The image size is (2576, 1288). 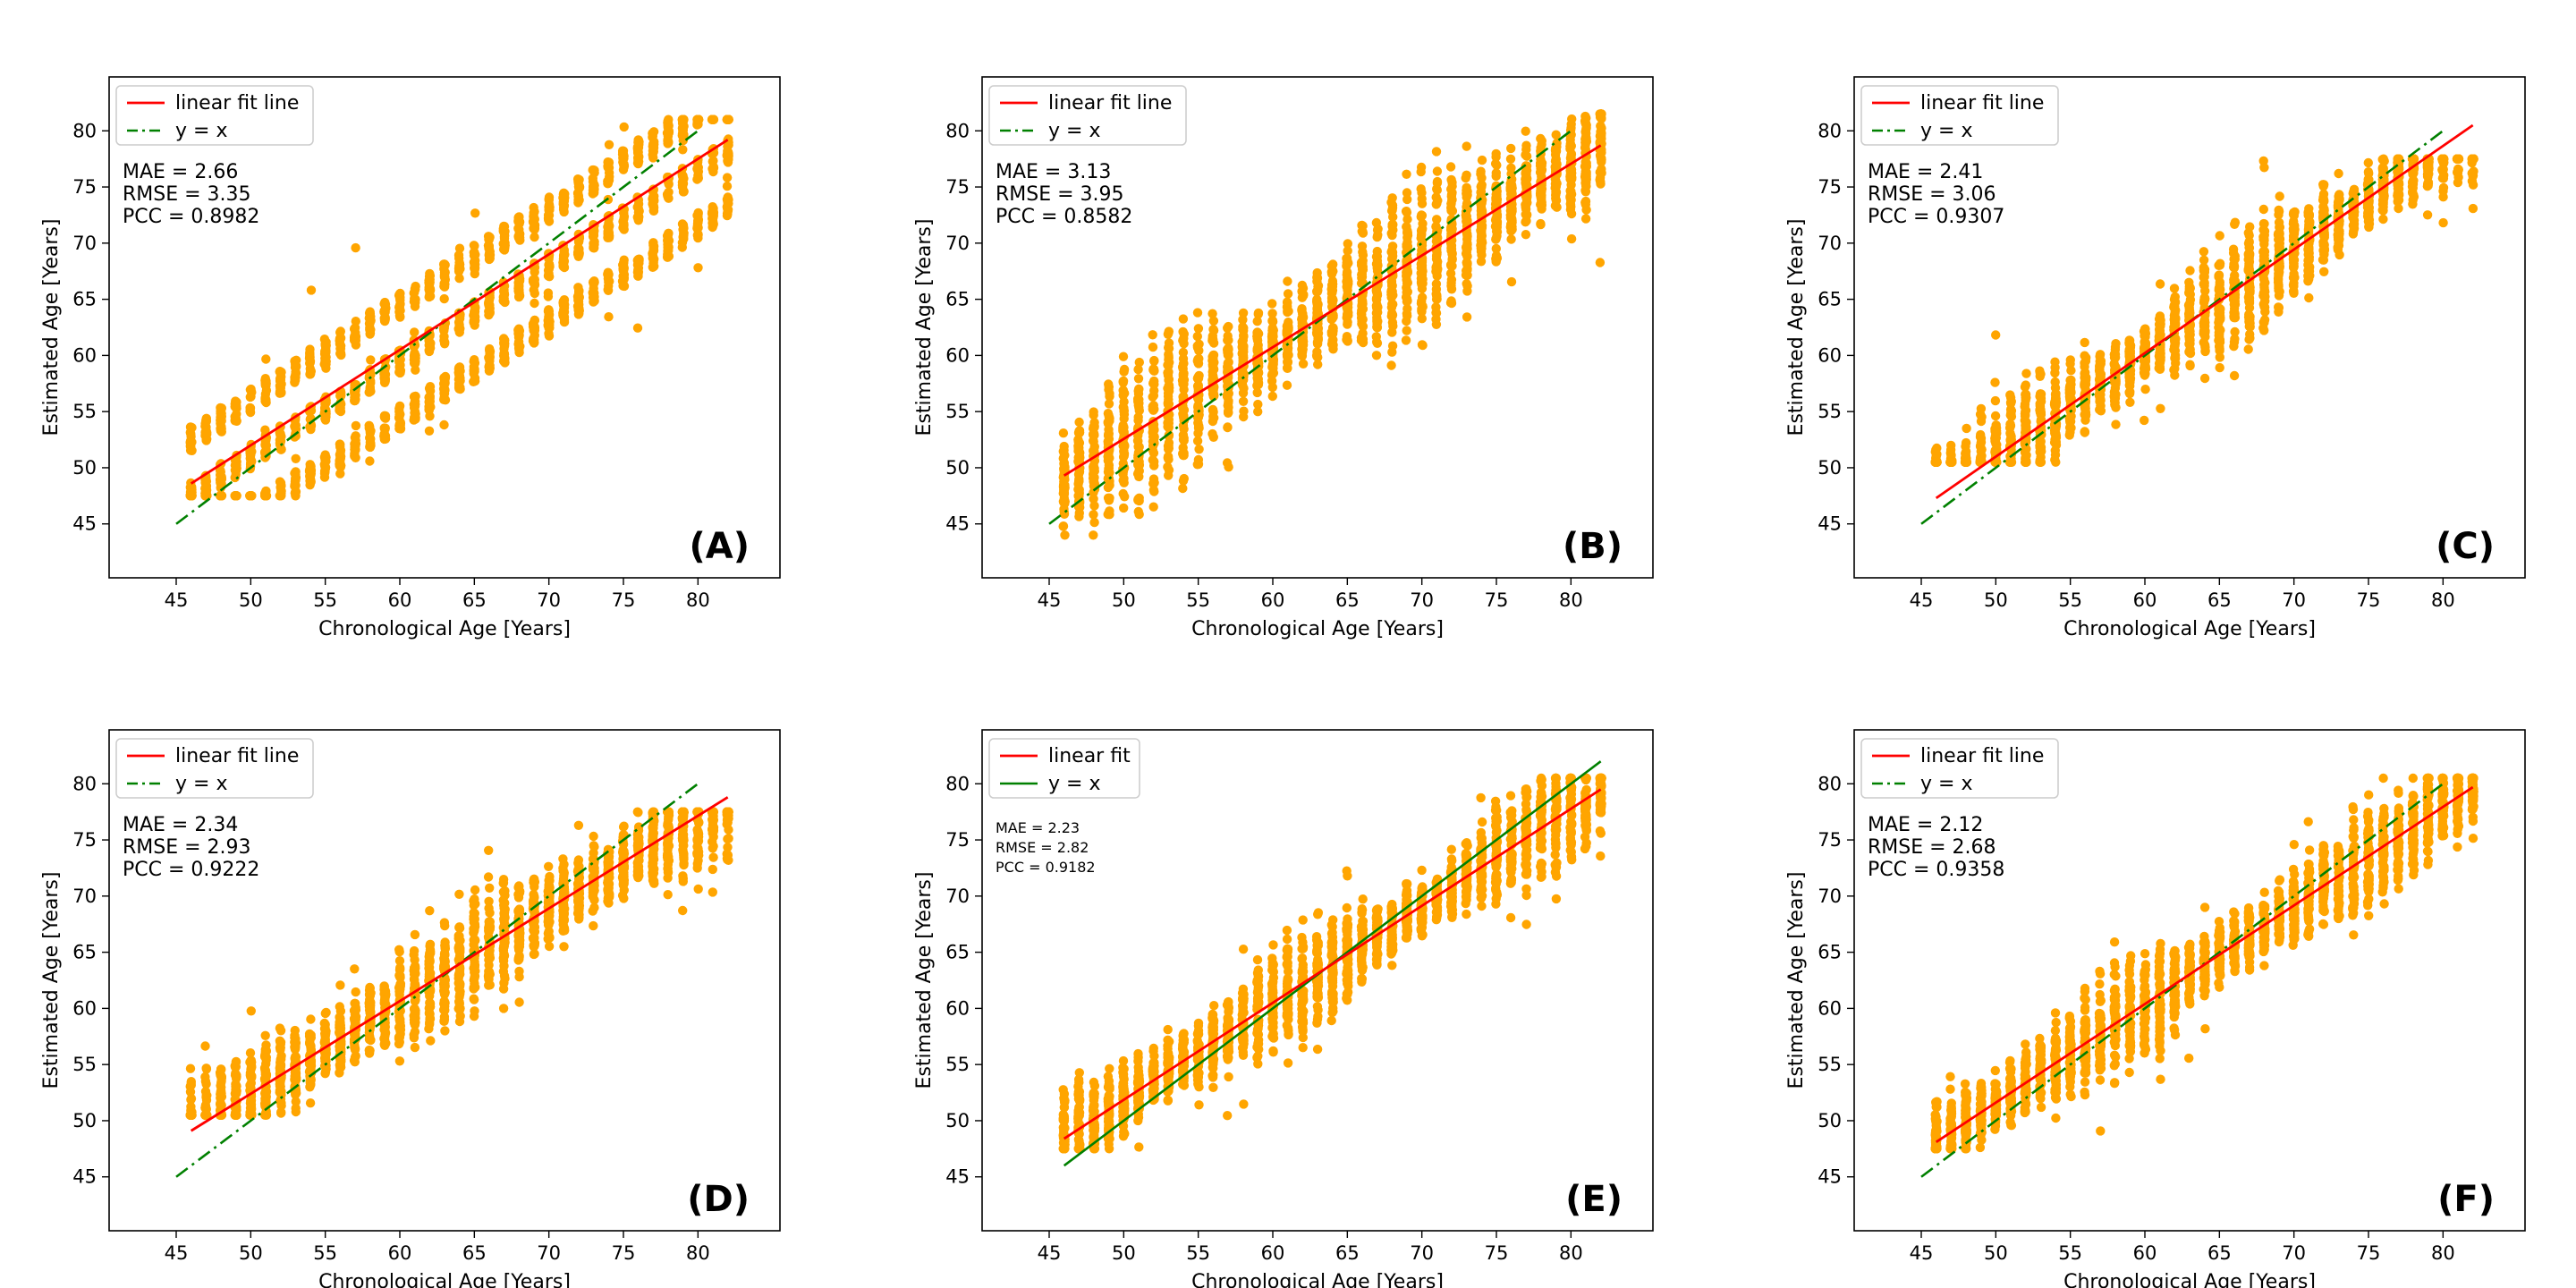 I want to click on metric-rmse: RMSE = 3.35, so click(x=187, y=194).